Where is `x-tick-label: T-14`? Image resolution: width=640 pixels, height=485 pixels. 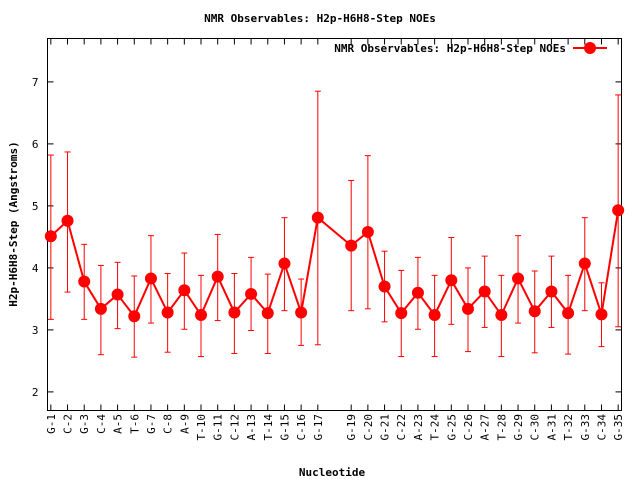
x-tick-label: T-14 is located at coordinates (268, 427).